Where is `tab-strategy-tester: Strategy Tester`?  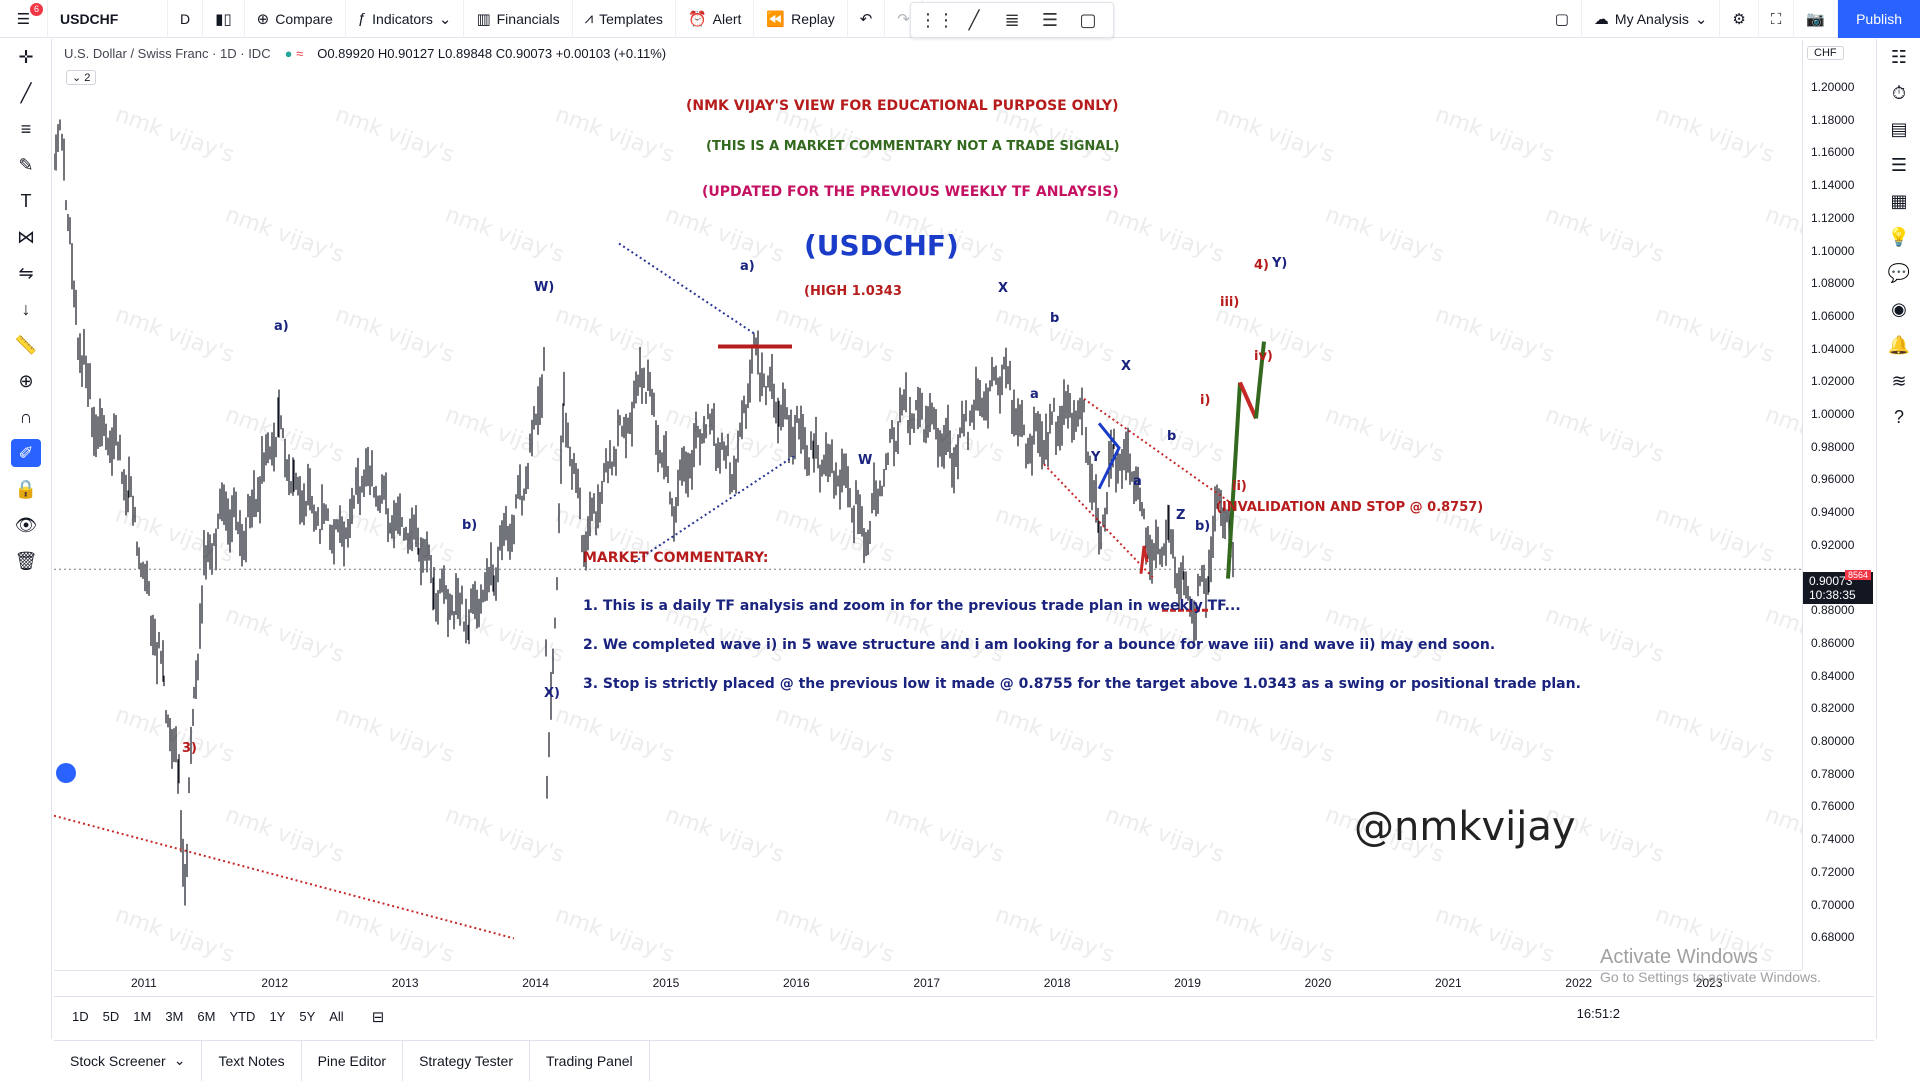 tab-strategy-tester: Strategy Tester is located at coordinates (466, 1060).